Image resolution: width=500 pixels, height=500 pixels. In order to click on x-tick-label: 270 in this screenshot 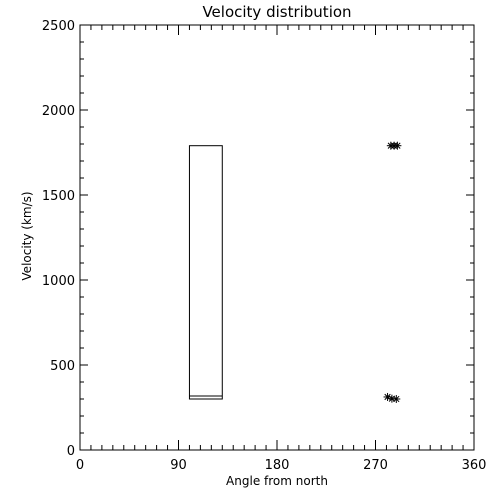, I will do `click(375, 465)`.